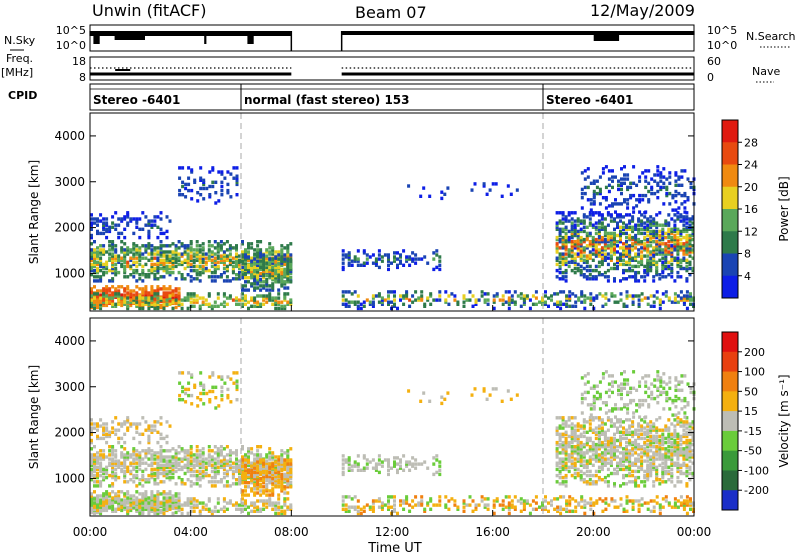  What do you see at coordinates (291, 532) in the screenshot?
I see `x-tick-label: 08:00` at bounding box center [291, 532].